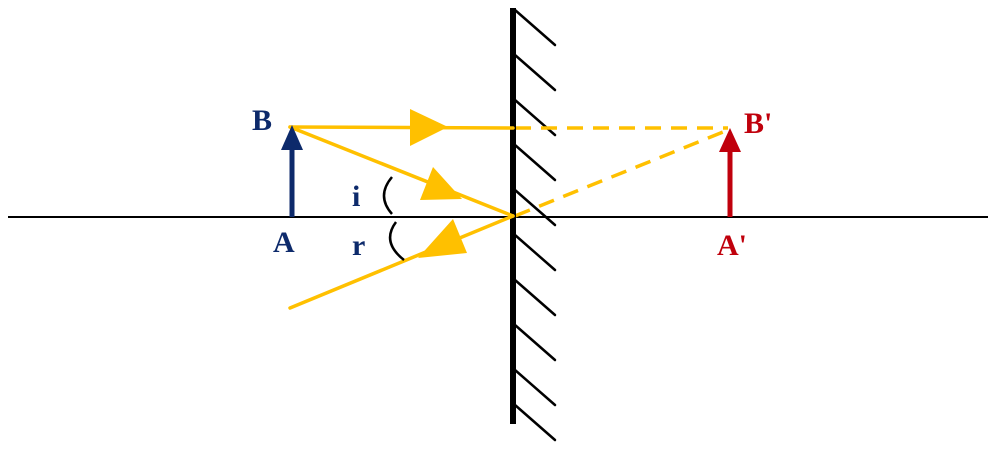  What do you see at coordinates (401, 171) in the screenshot?
I see `oblique-incident-ray` at bounding box center [401, 171].